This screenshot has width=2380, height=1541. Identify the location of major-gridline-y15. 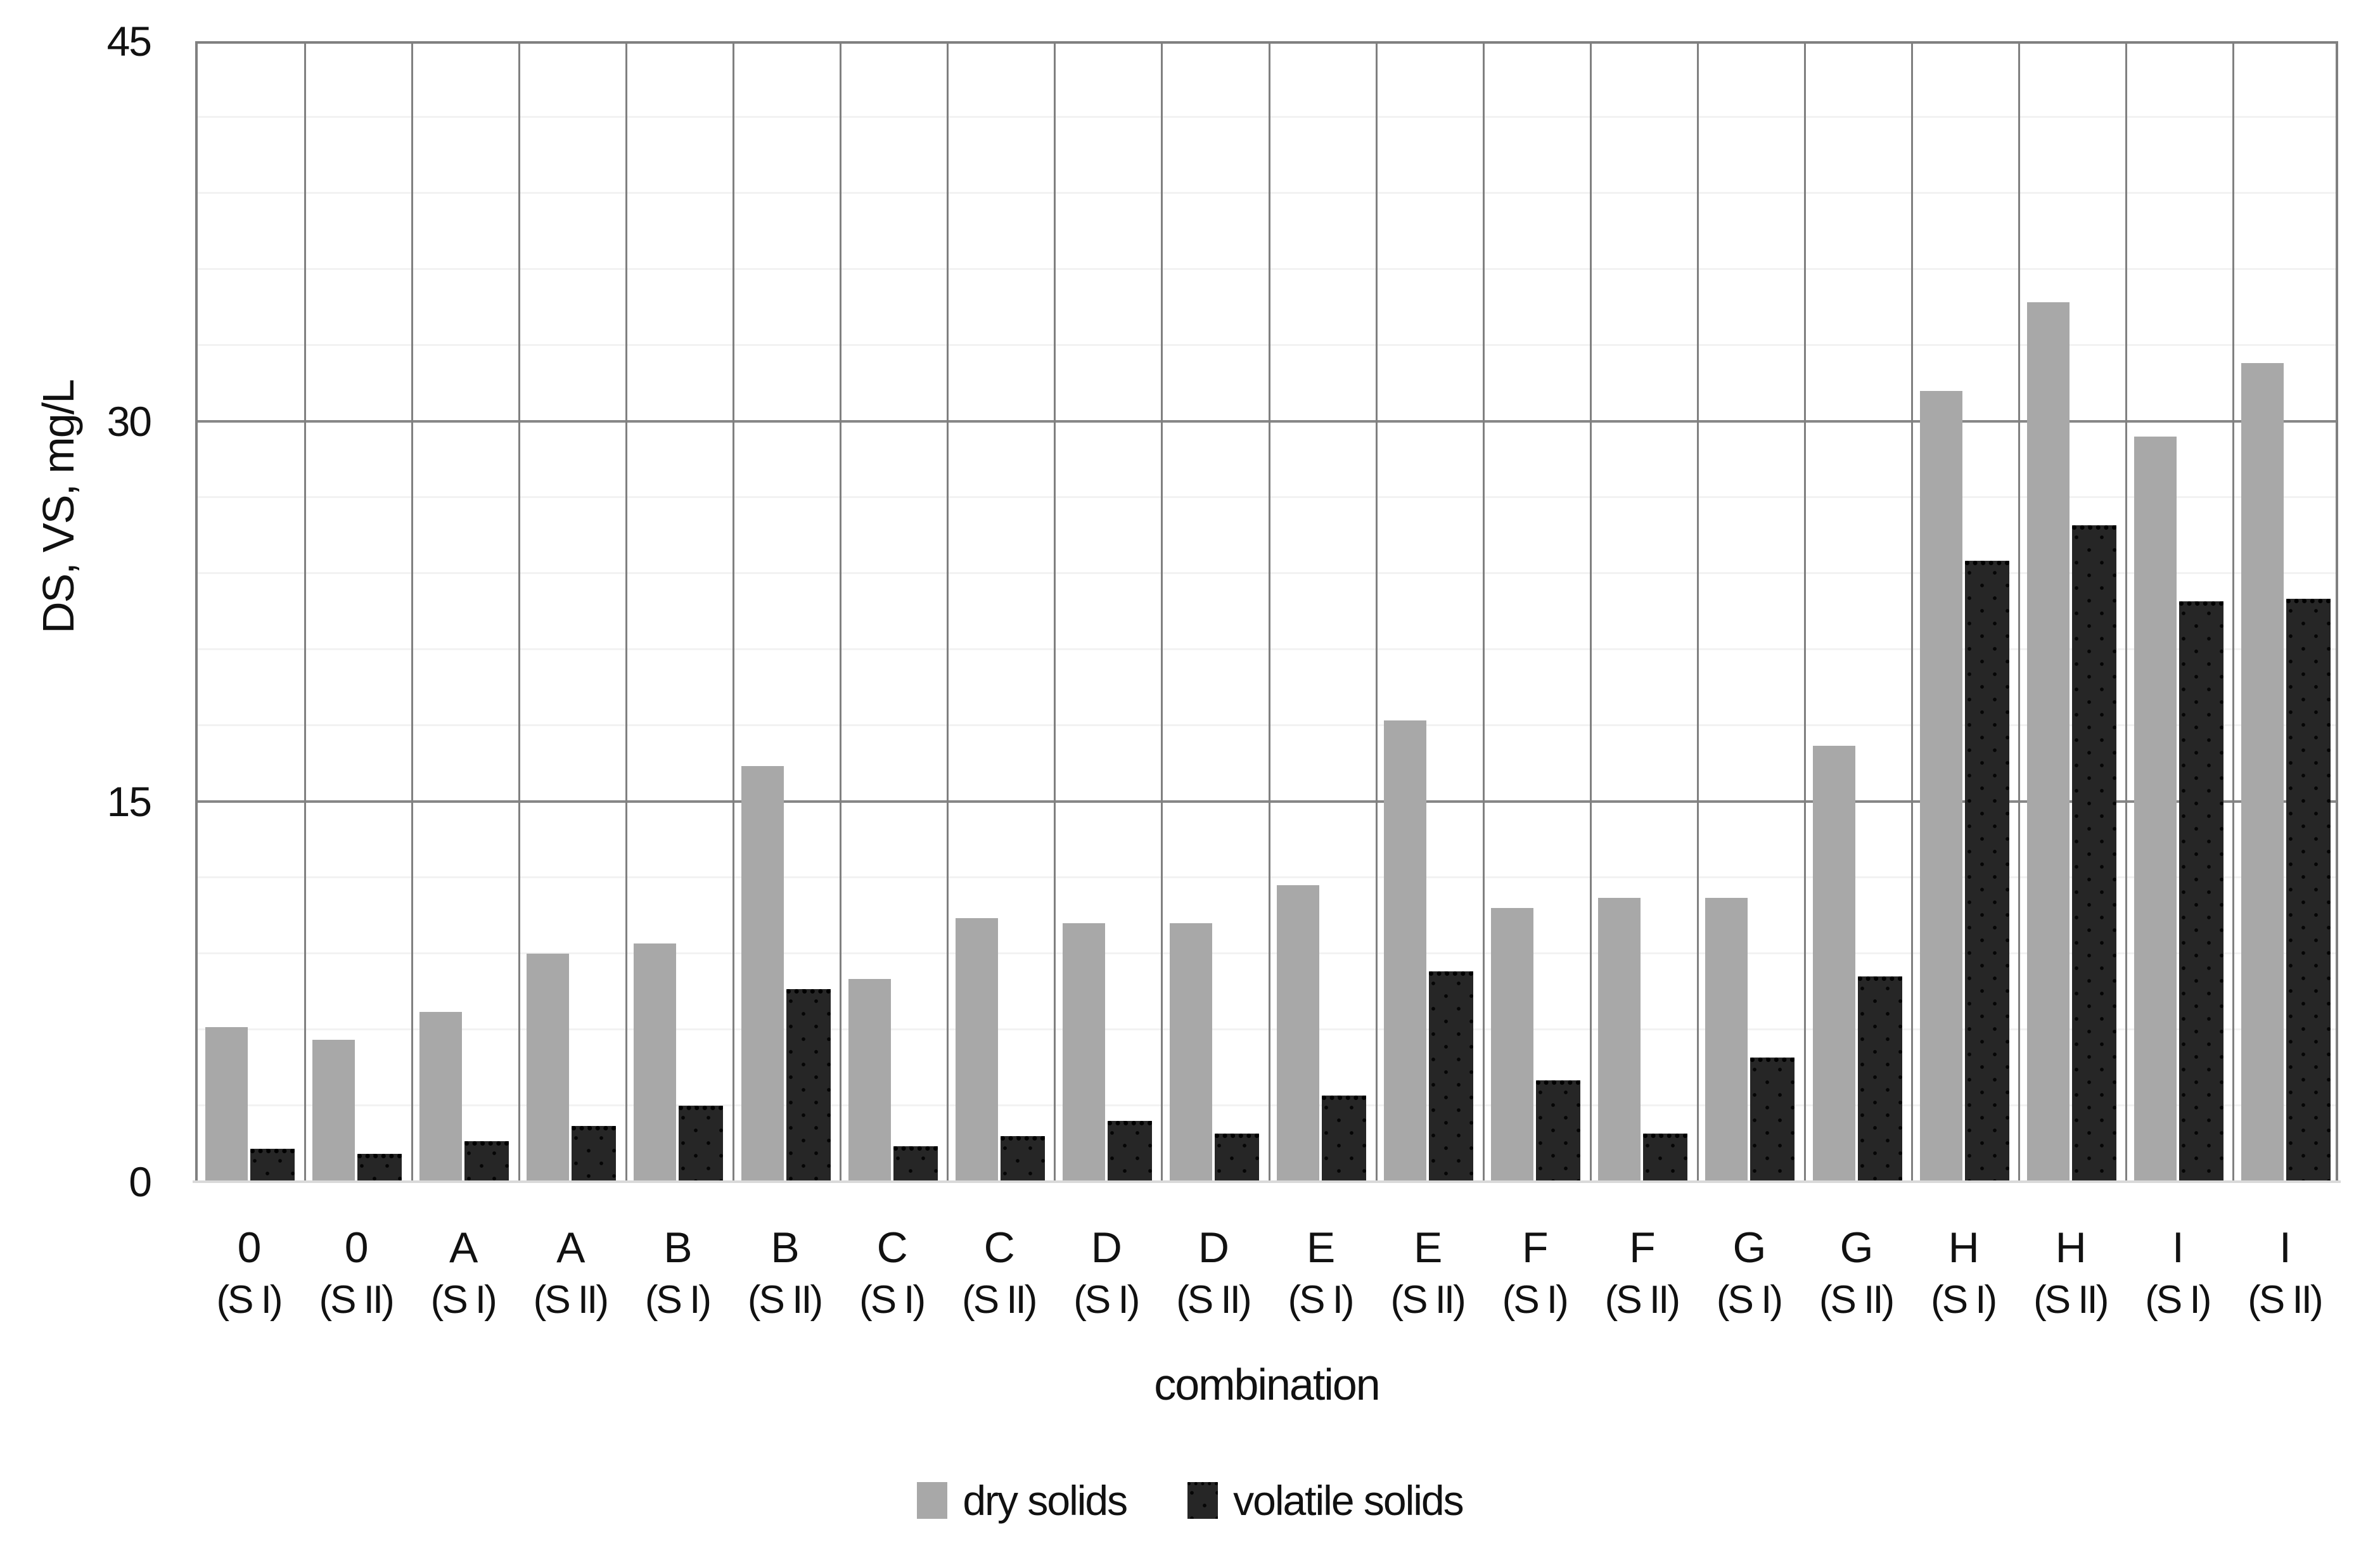
(1267, 802).